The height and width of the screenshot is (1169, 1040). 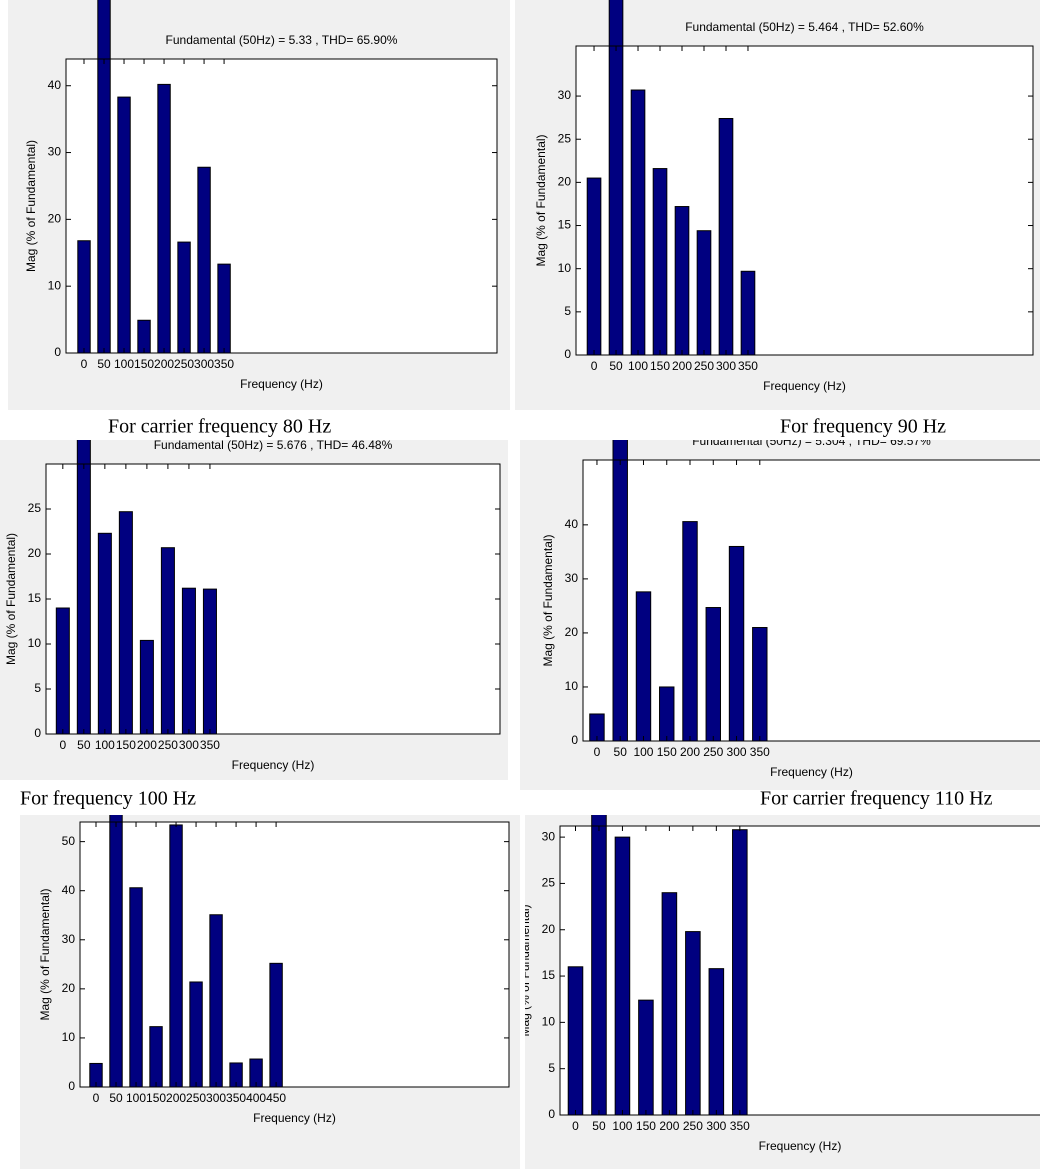 What do you see at coordinates (219, 427) in the screenshot?
I see `caption: For carrier frequency 80 Hz` at bounding box center [219, 427].